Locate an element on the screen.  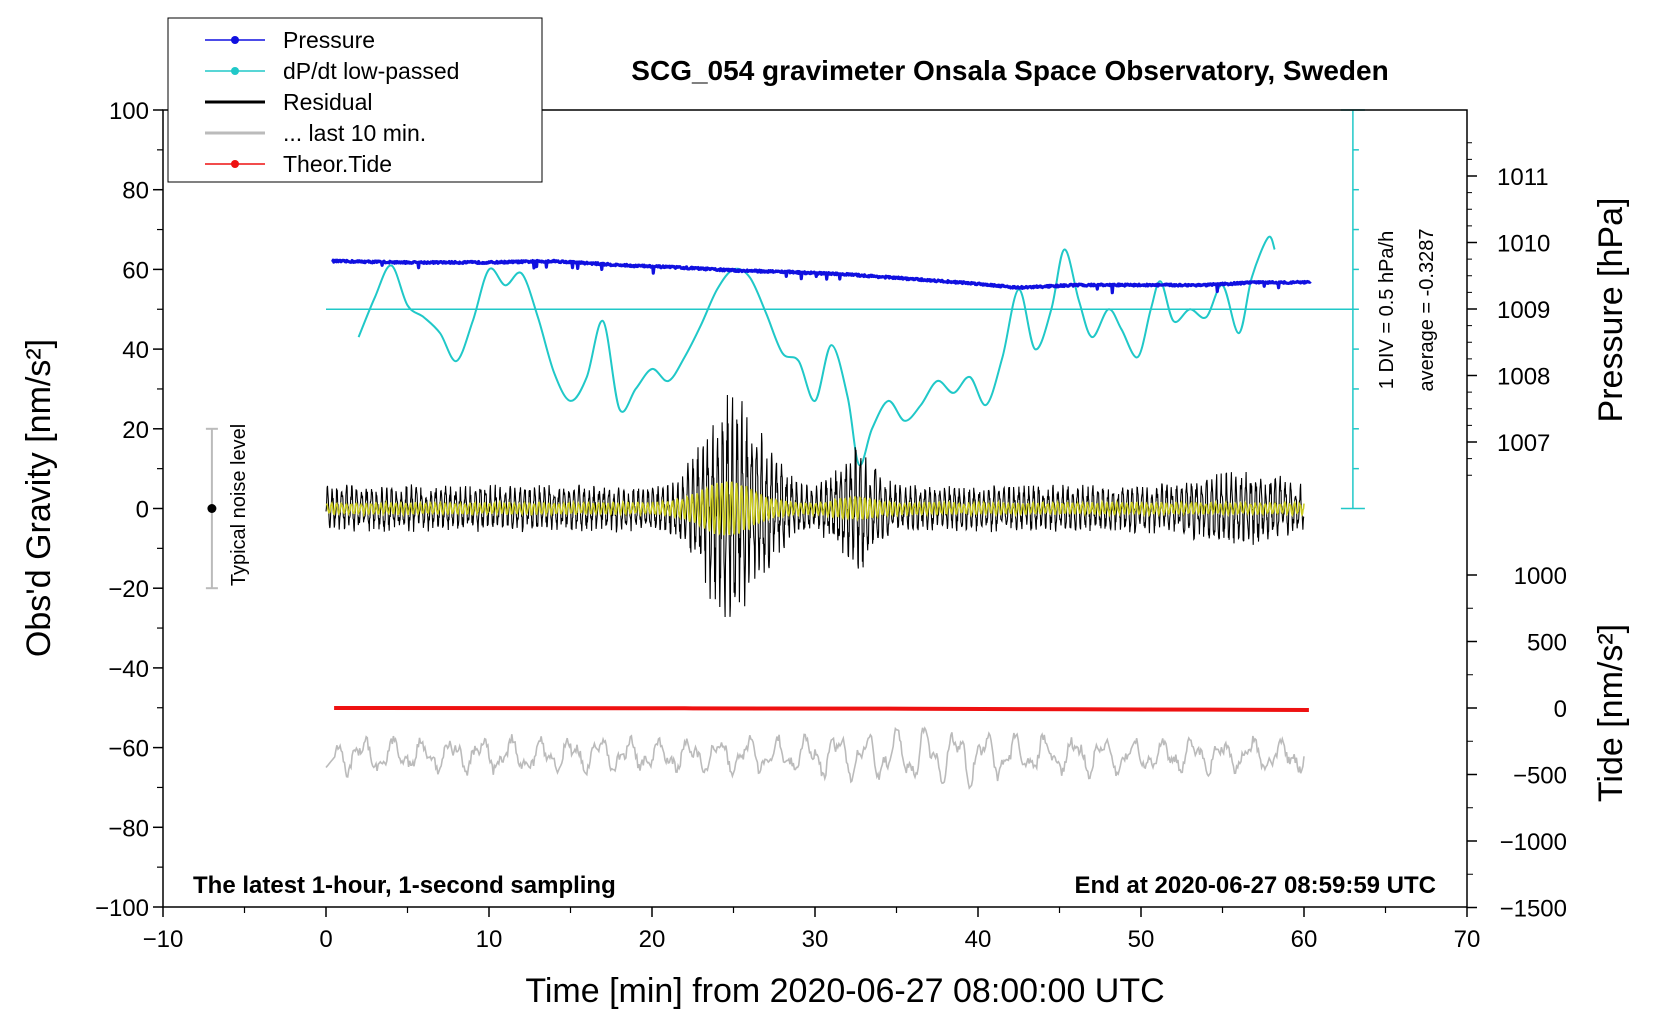
y-axis-label: Obs'd Gravity [nm/s²] is located at coordinates (39, 498).